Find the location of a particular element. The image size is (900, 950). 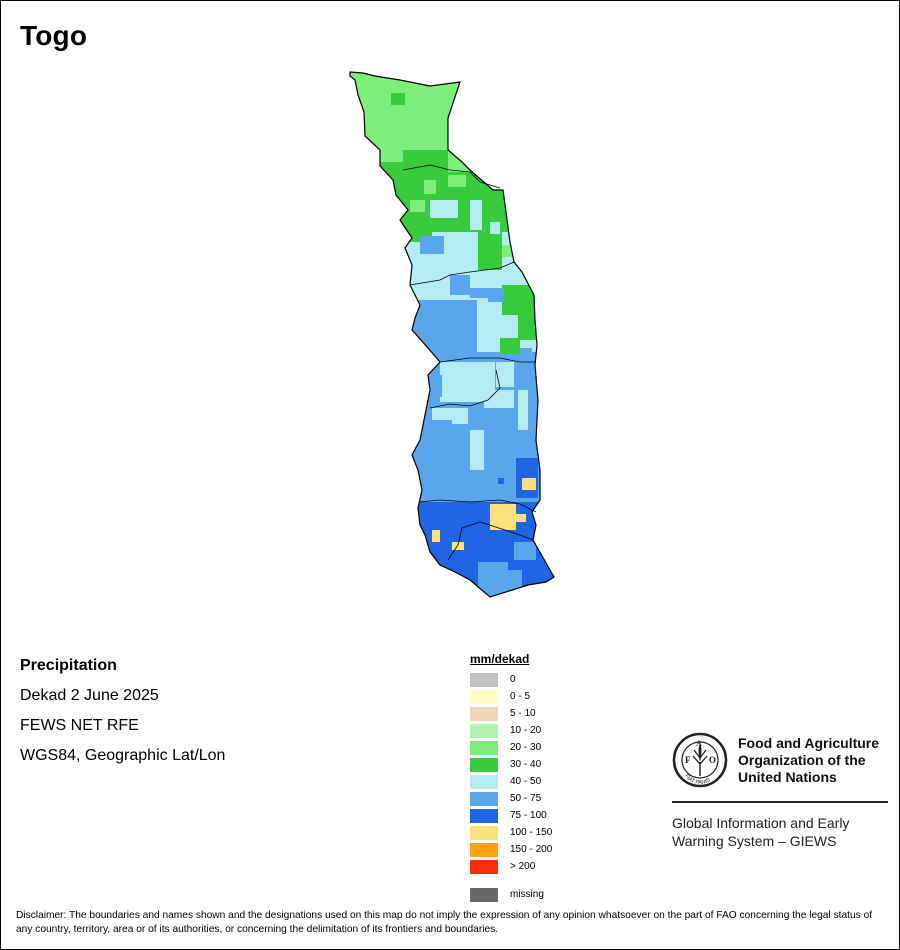

legend-item: 40 - 50 is located at coordinates (511, 781).